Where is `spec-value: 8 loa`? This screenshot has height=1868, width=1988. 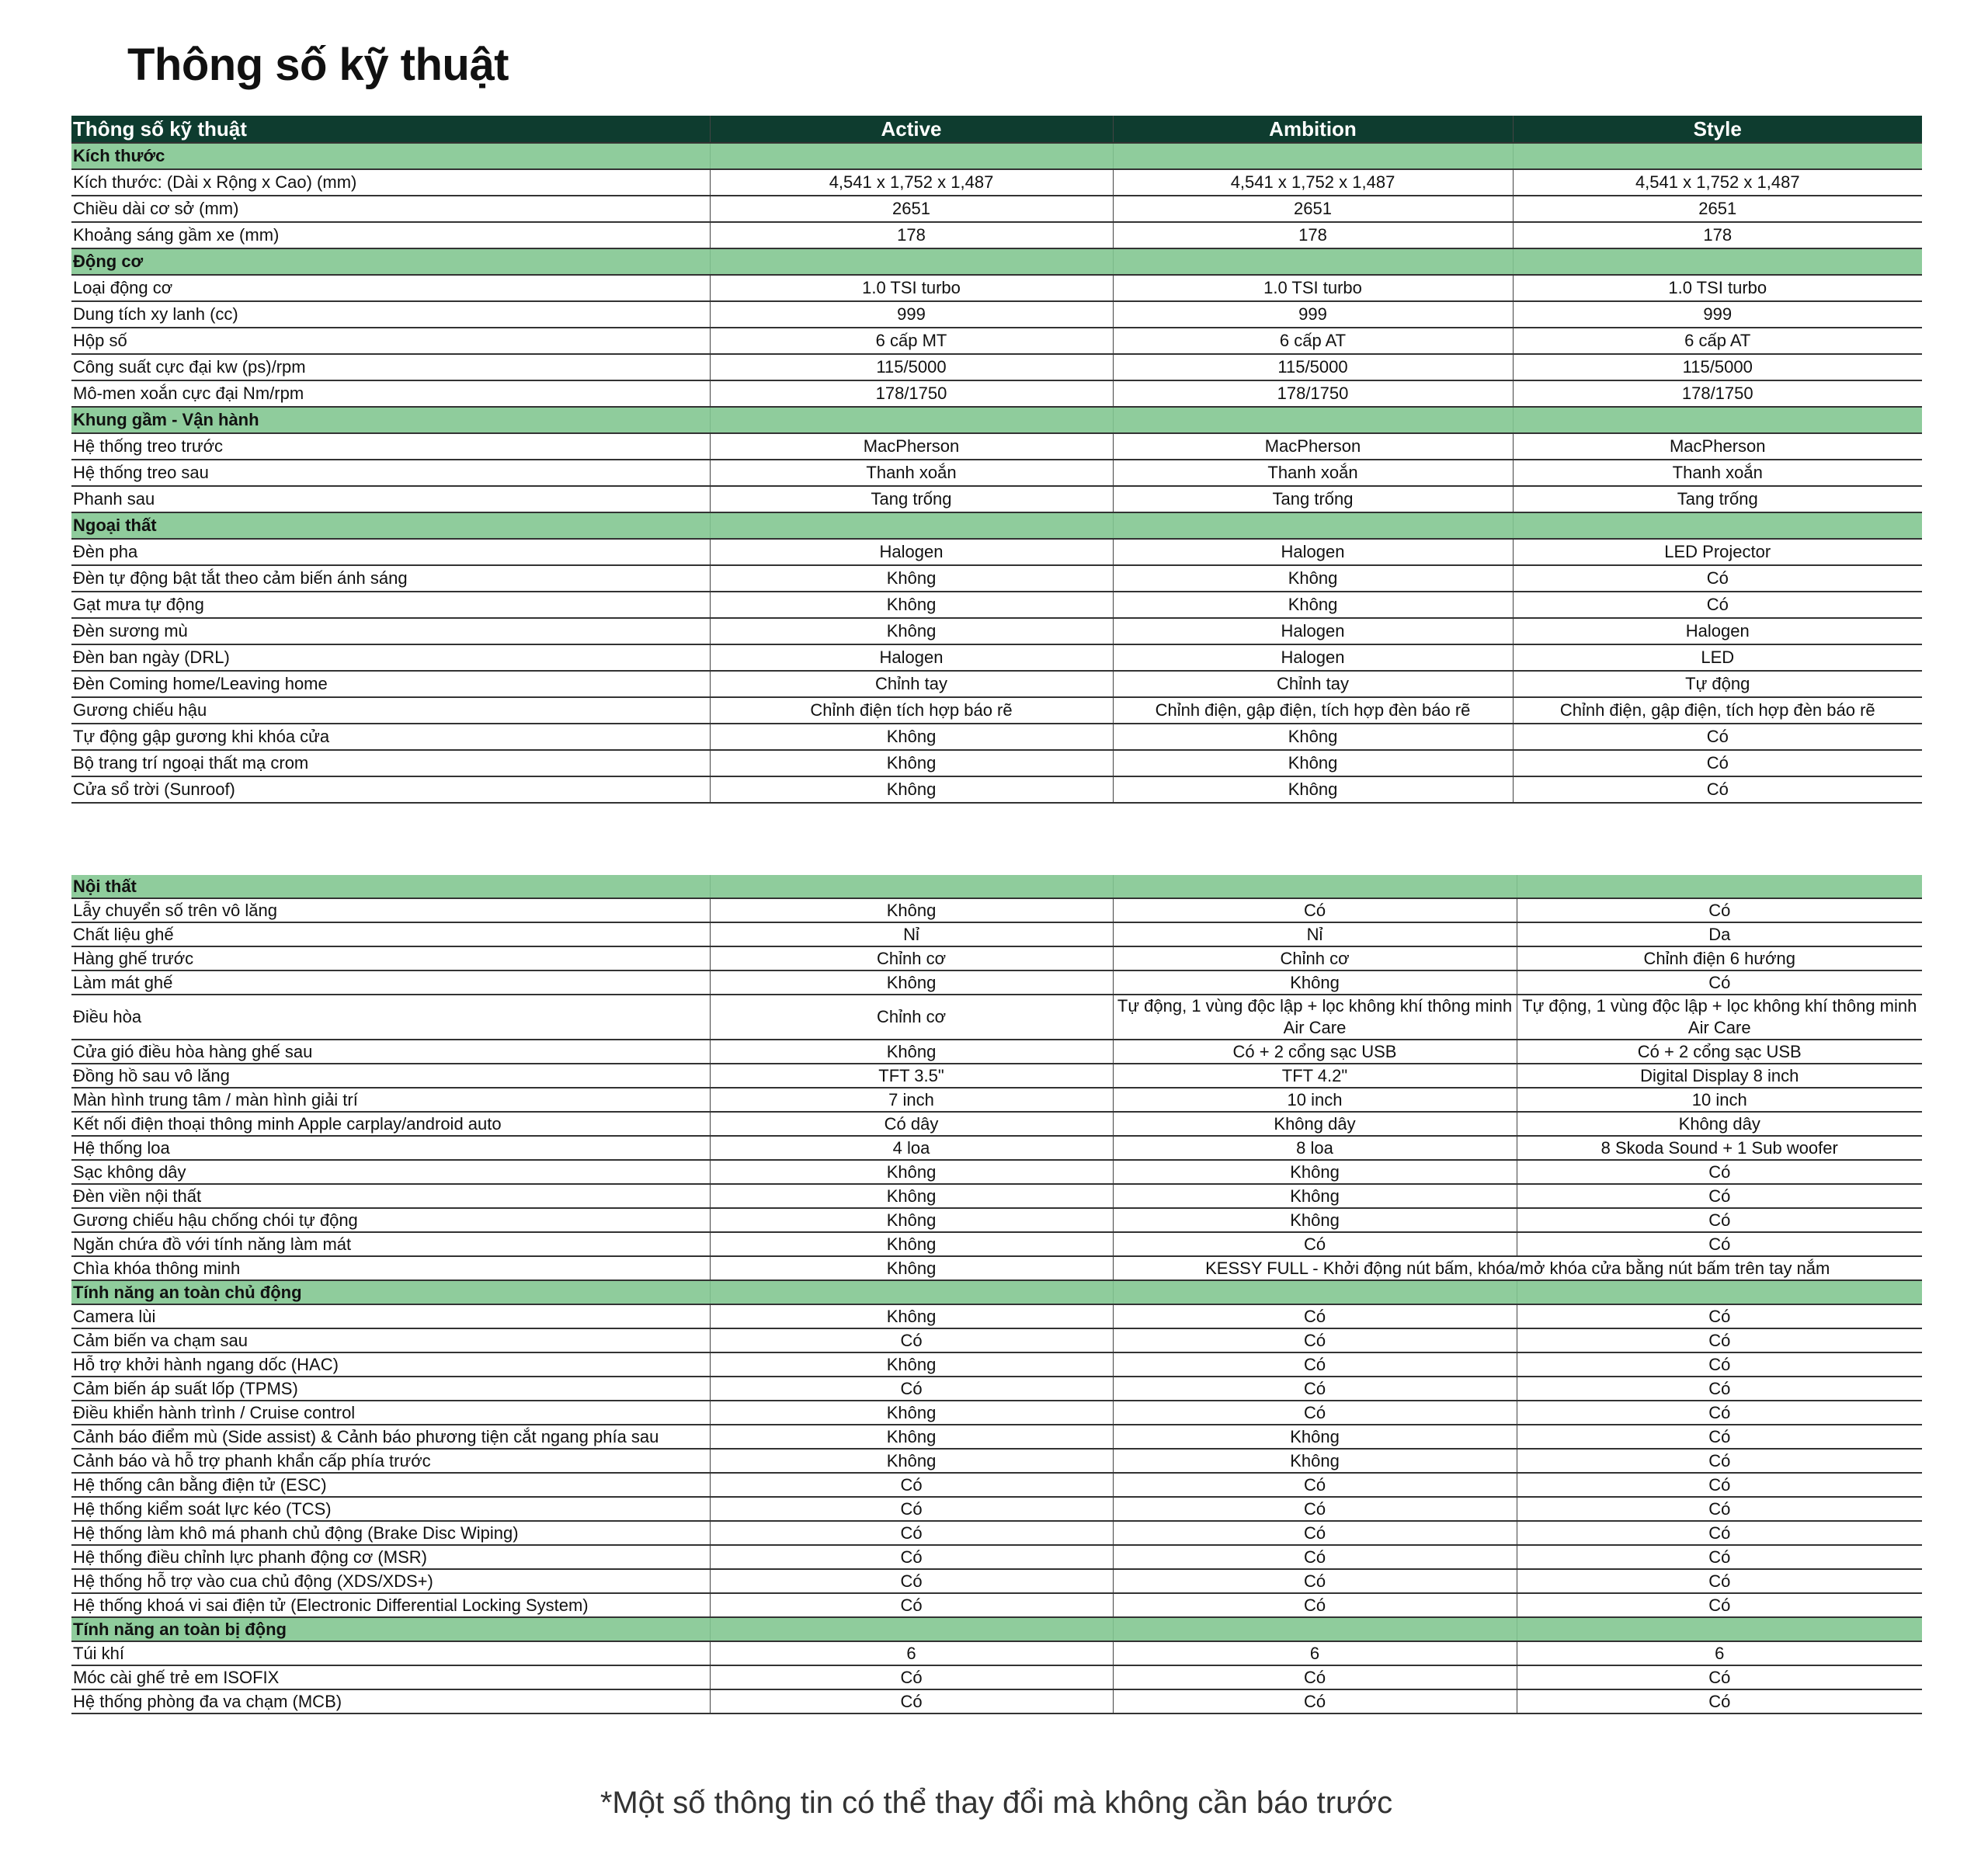
spec-value: 8 loa is located at coordinates (1314, 1148).